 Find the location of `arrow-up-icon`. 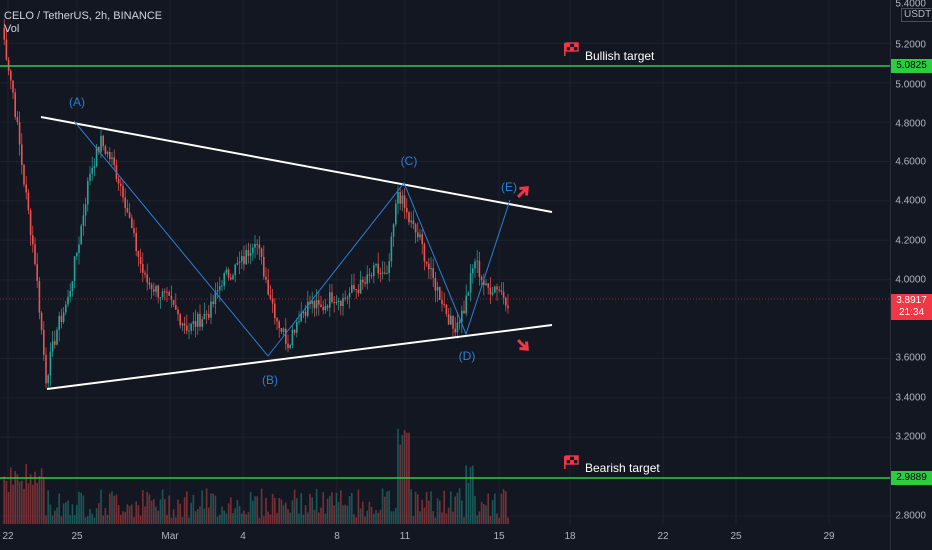

arrow-up-icon is located at coordinates (522, 192).